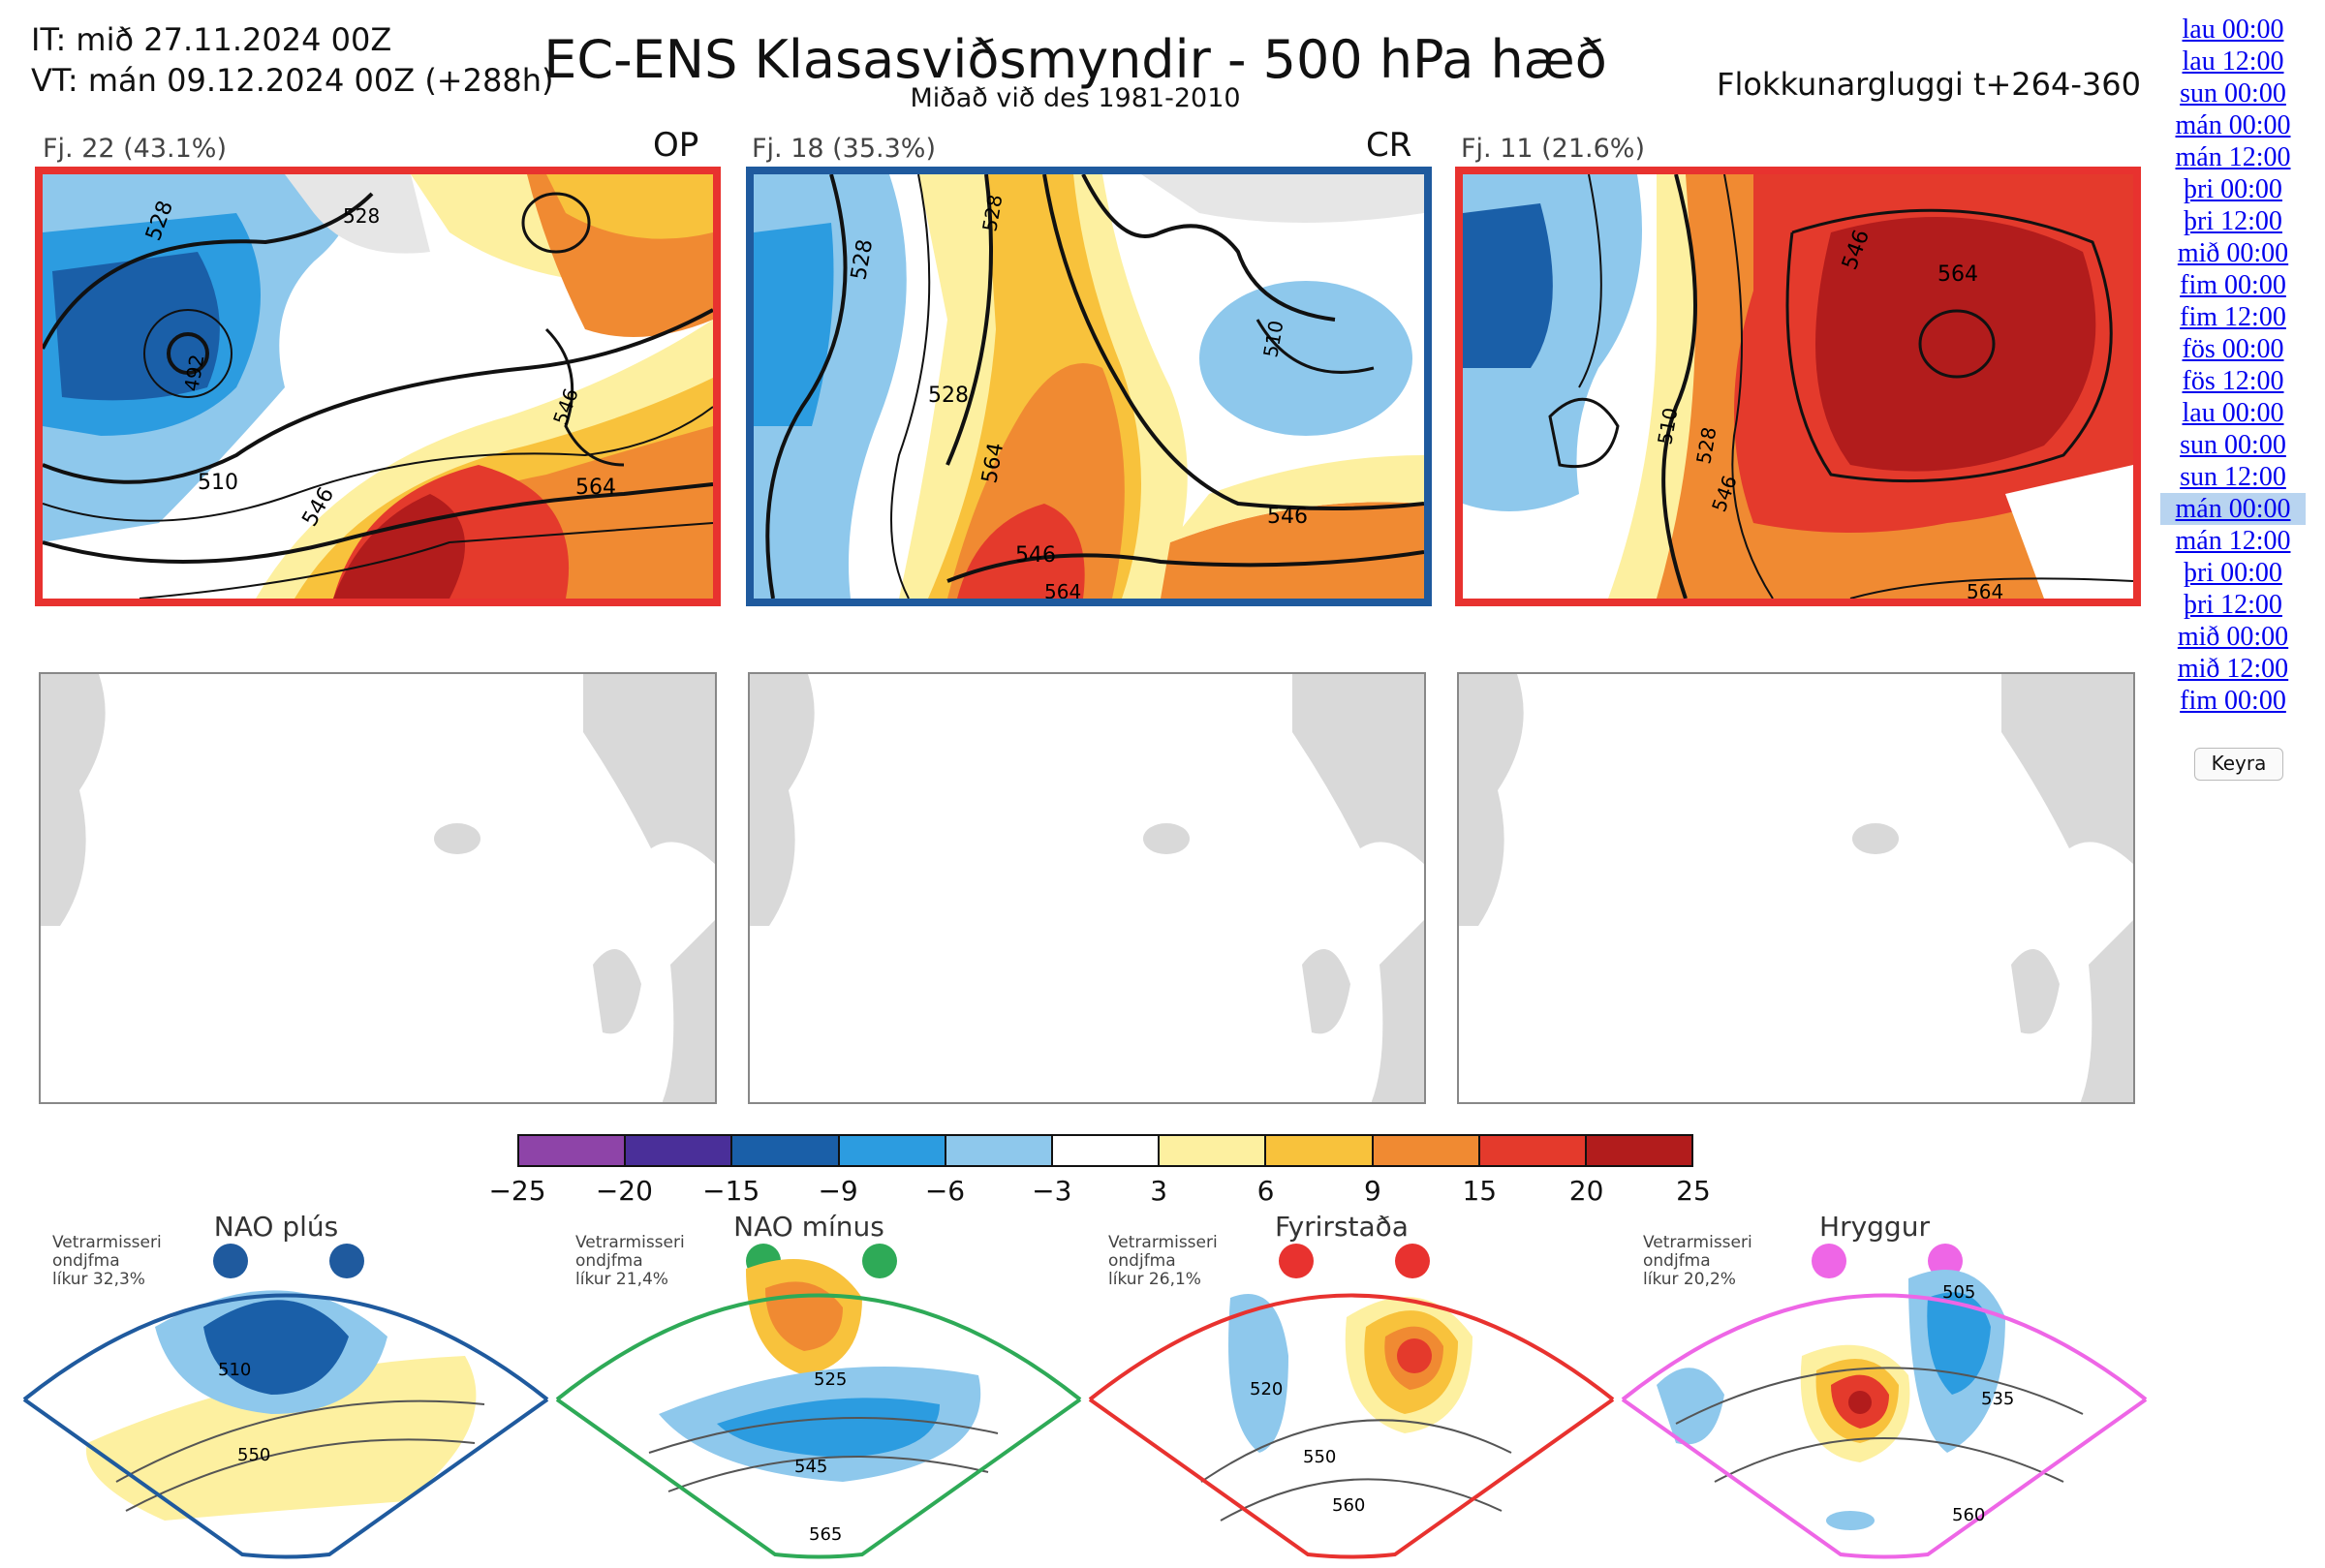 This screenshot has width=2325, height=1568. What do you see at coordinates (1929, 84) in the screenshot?
I see `classification-window: Flokkunargluggi t+264-360` at bounding box center [1929, 84].